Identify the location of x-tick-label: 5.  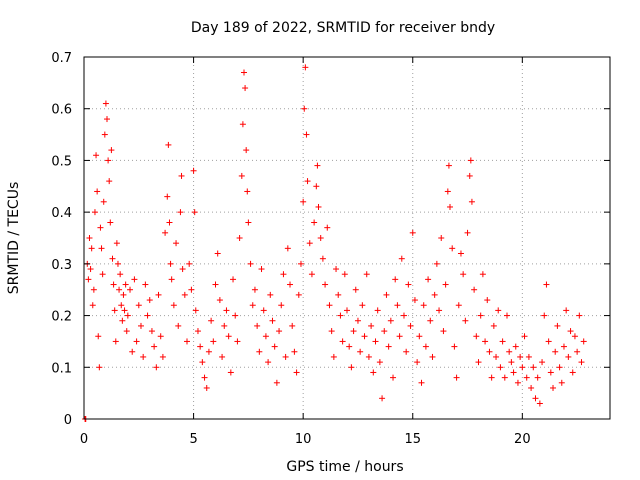
(193, 439).